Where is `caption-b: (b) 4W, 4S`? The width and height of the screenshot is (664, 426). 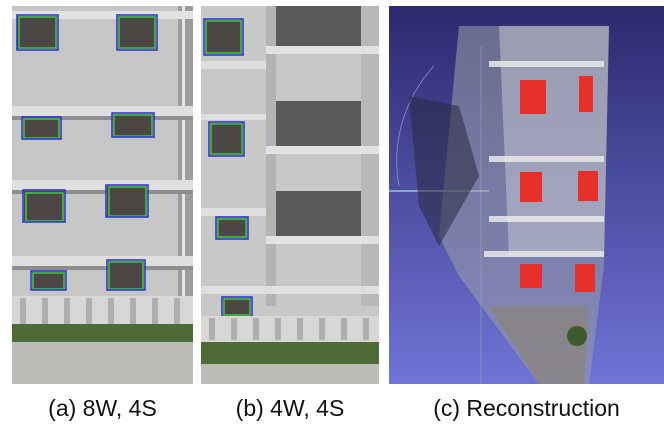
caption-b: (b) 4W, 4S is located at coordinates (290, 408).